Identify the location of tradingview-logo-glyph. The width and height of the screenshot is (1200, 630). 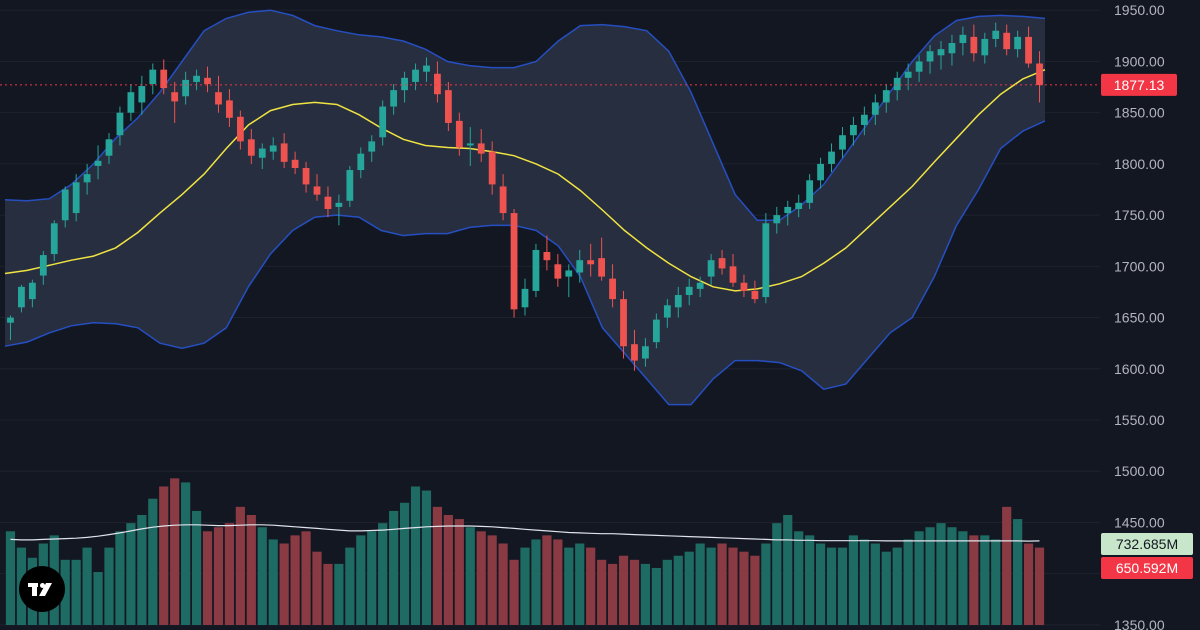
(40, 589).